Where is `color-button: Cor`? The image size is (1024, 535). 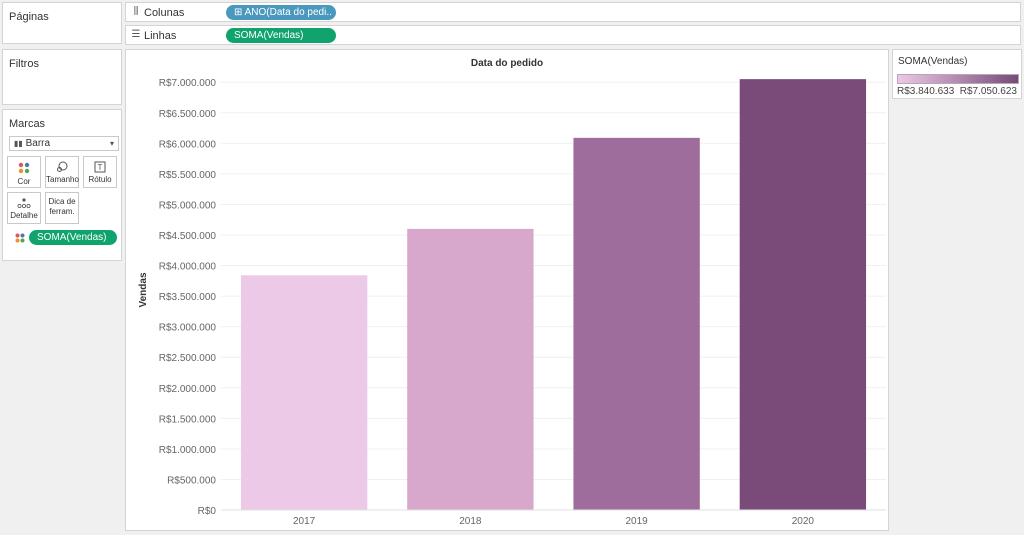
color-button: Cor is located at coordinates (24, 172).